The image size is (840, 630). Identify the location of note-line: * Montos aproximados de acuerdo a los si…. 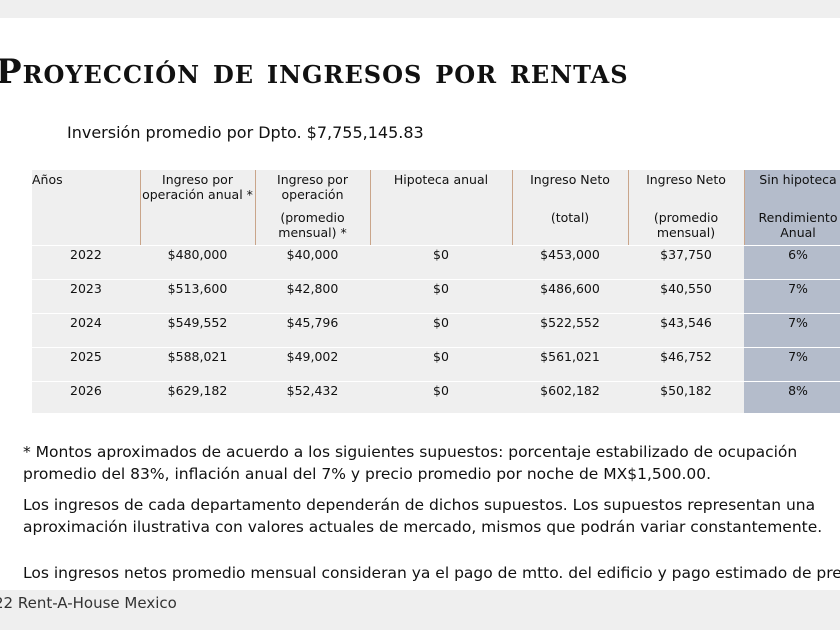
(410, 452).